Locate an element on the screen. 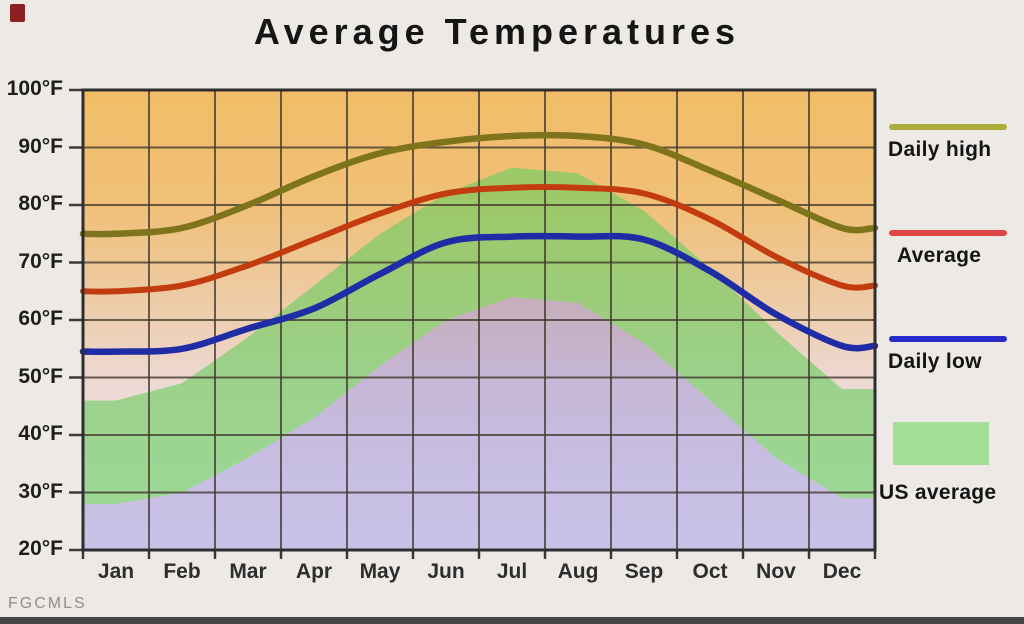  y-axis-label: 60°F is located at coordinates (40, 318).